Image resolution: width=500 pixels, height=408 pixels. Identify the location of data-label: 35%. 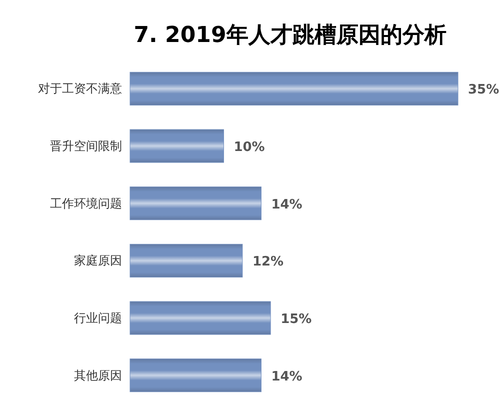
(484, 90).